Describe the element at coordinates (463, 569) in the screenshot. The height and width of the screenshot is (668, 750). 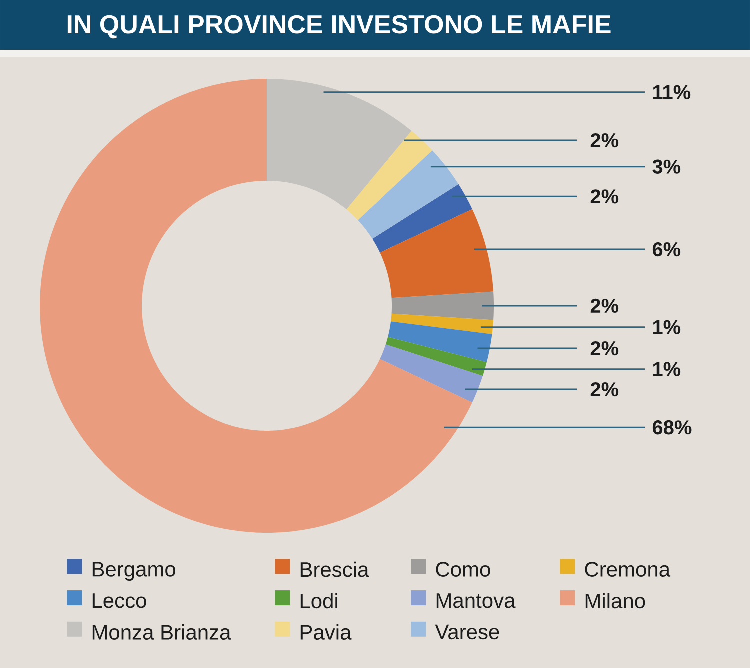
I see `legend-label: Como` at that location.